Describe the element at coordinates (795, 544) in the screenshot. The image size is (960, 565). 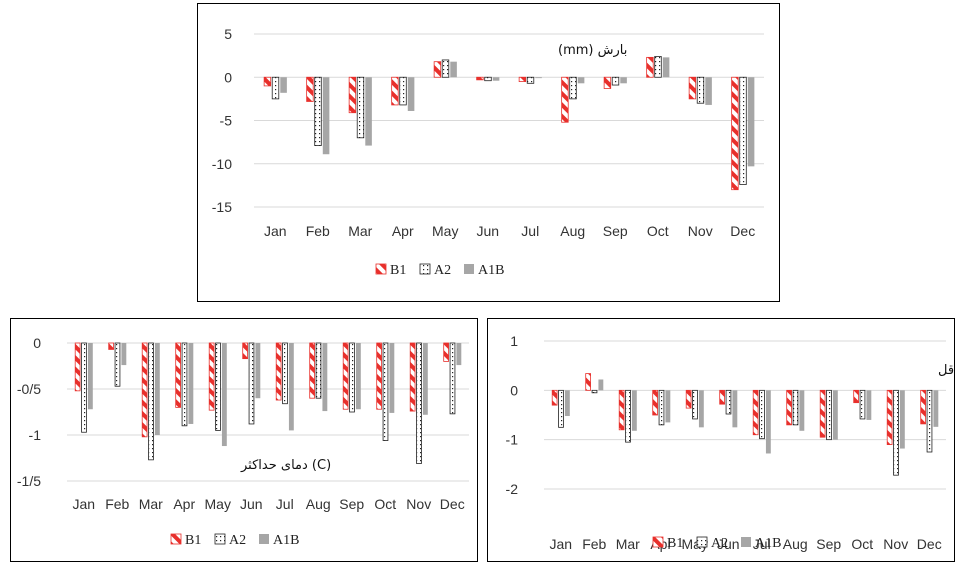
I see `x-tick-tmin-Aug: Aug` at that location.